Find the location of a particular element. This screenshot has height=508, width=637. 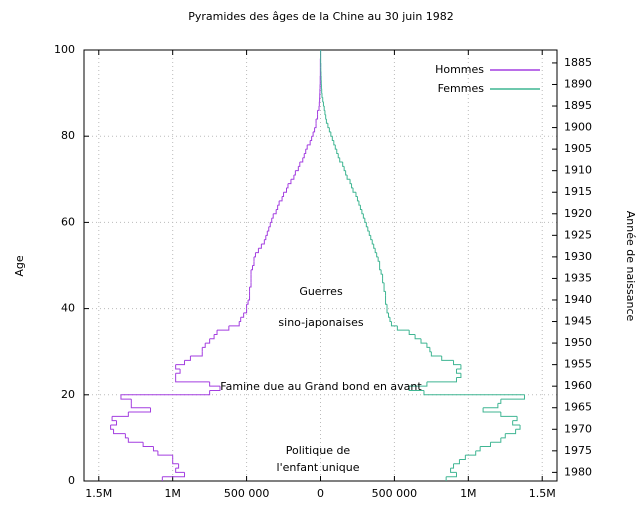

legend-label: Hommes is located at coordinates (459, 69).